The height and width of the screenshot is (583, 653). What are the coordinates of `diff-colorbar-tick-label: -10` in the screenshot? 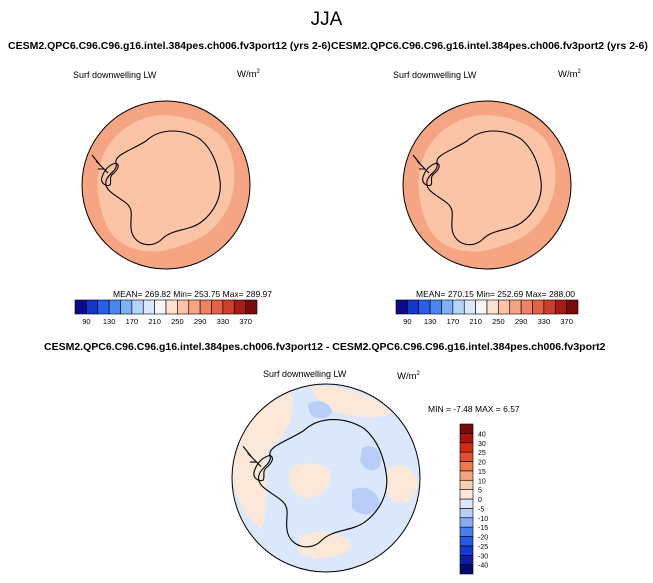 It's located at (483, 519).